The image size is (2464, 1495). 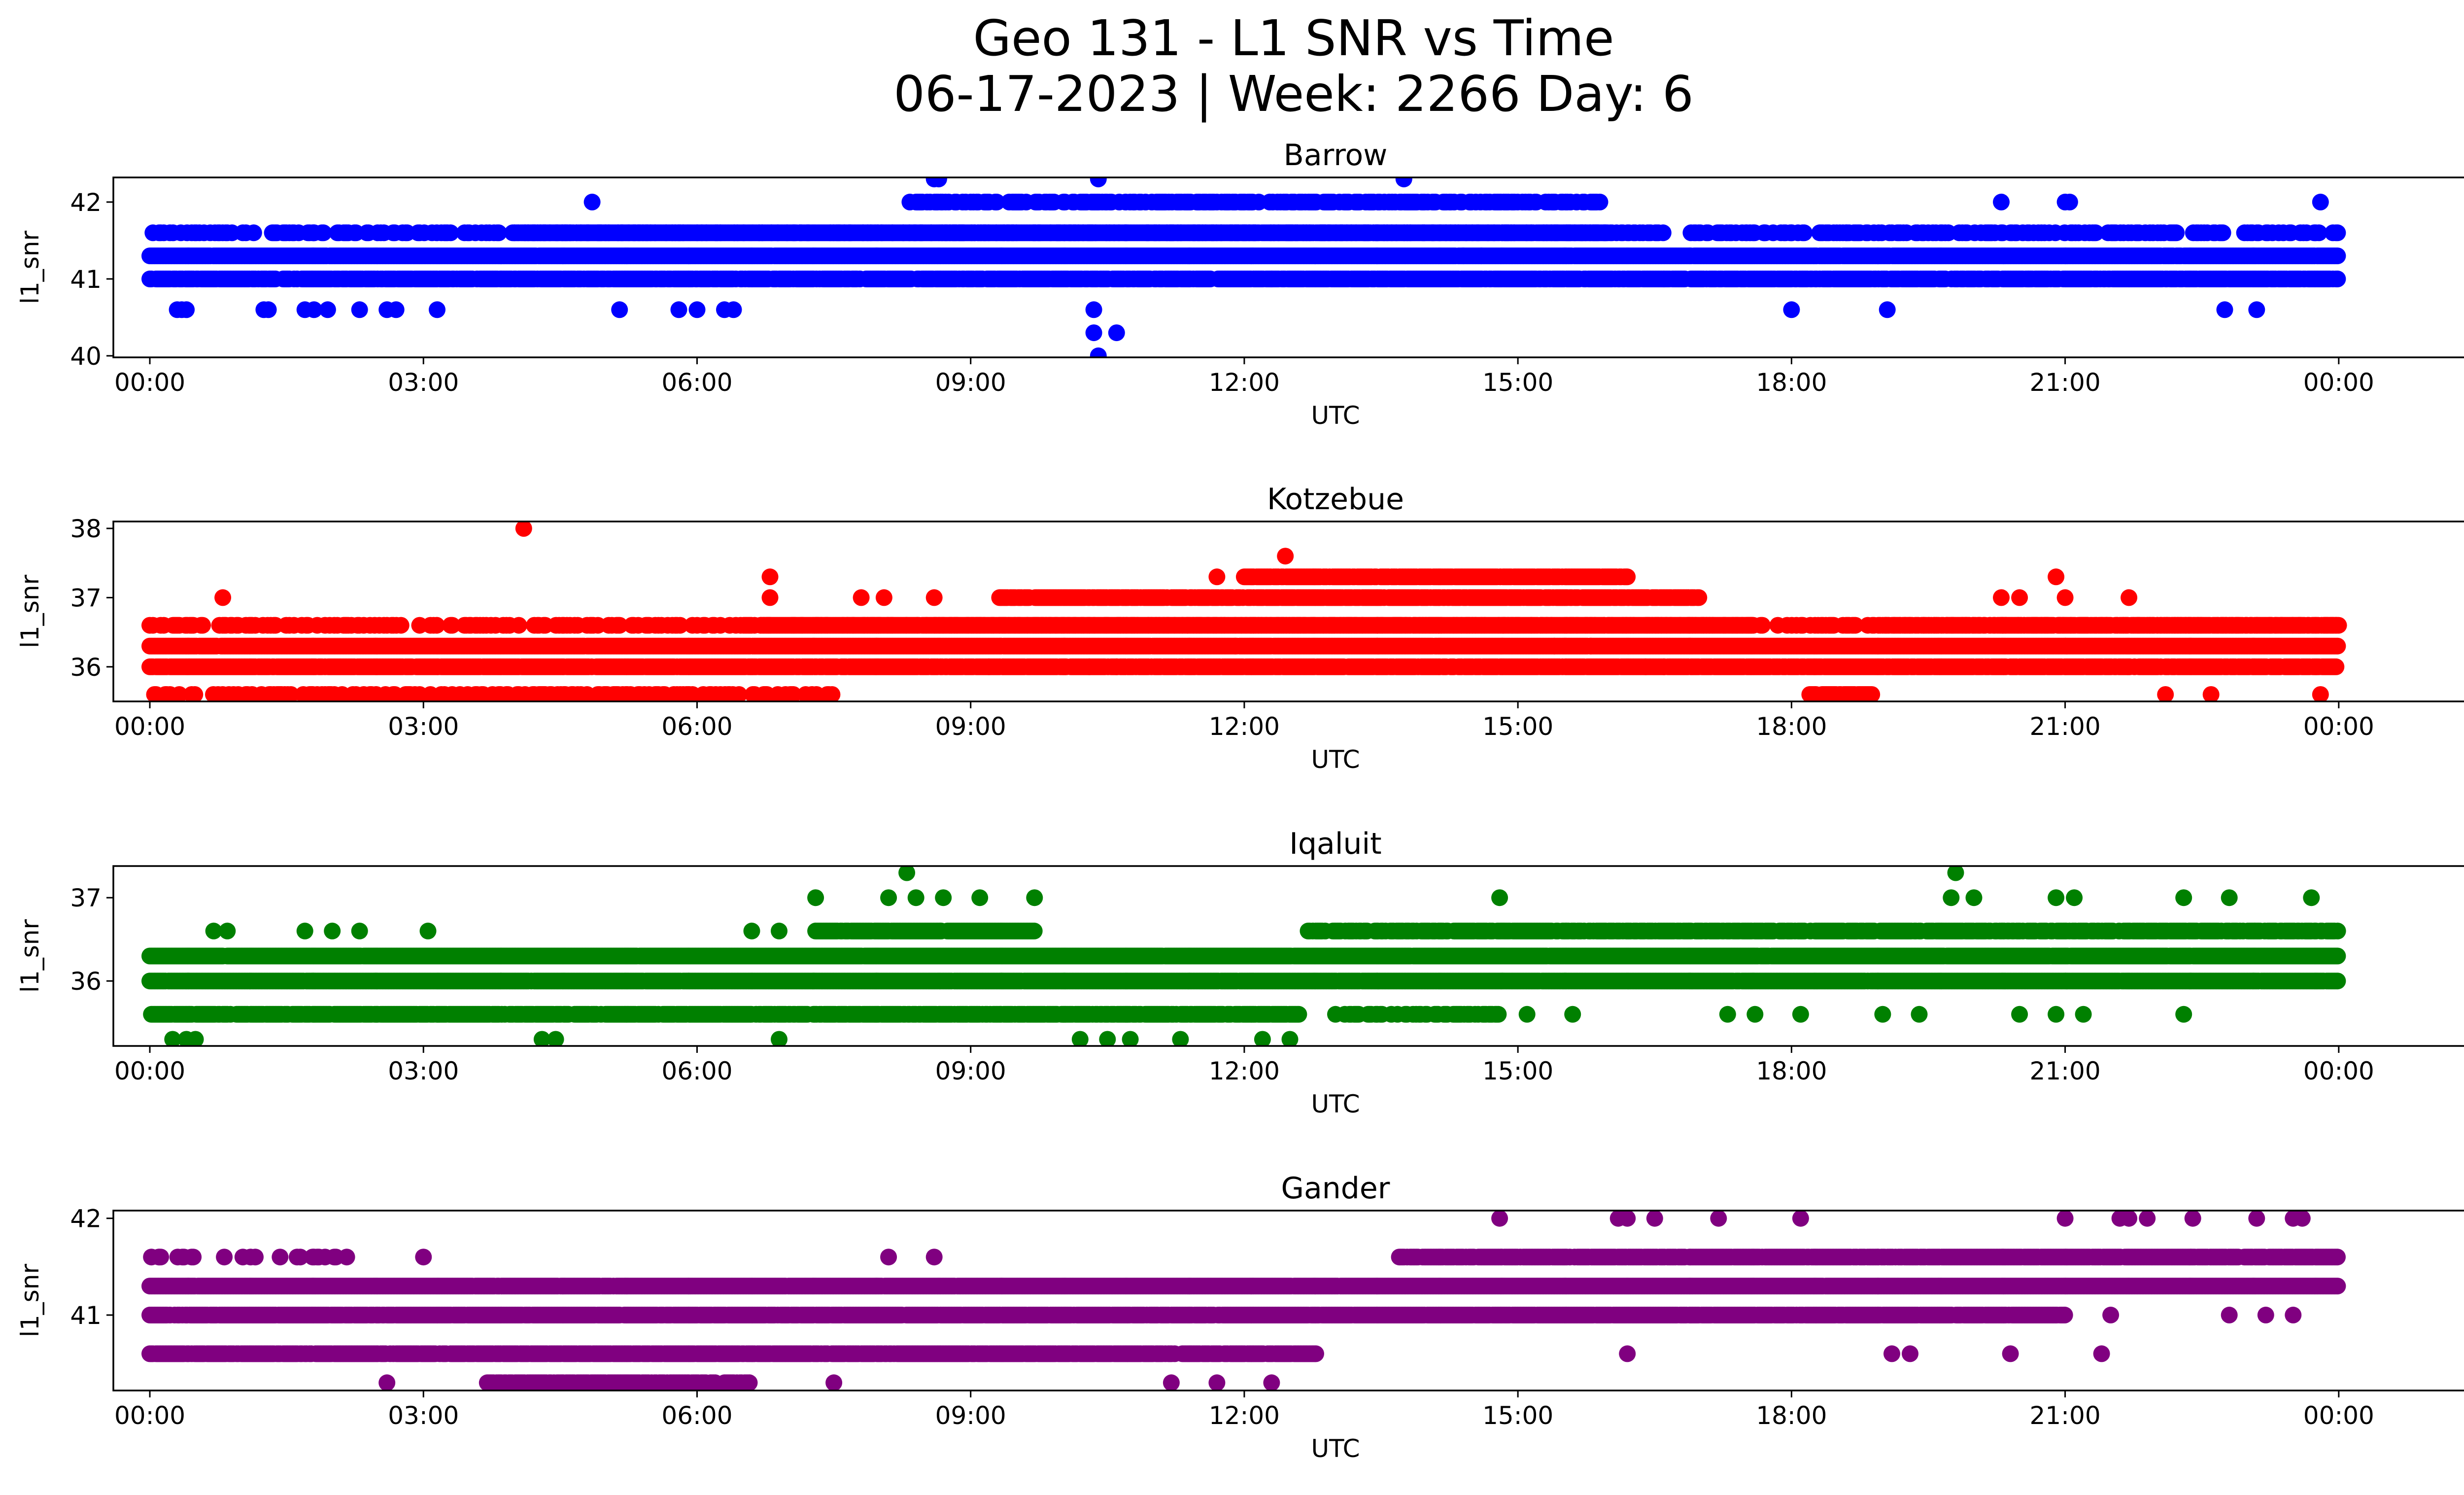 I want to click on x-tick-label: 03:00, so click(x=423, y=382).